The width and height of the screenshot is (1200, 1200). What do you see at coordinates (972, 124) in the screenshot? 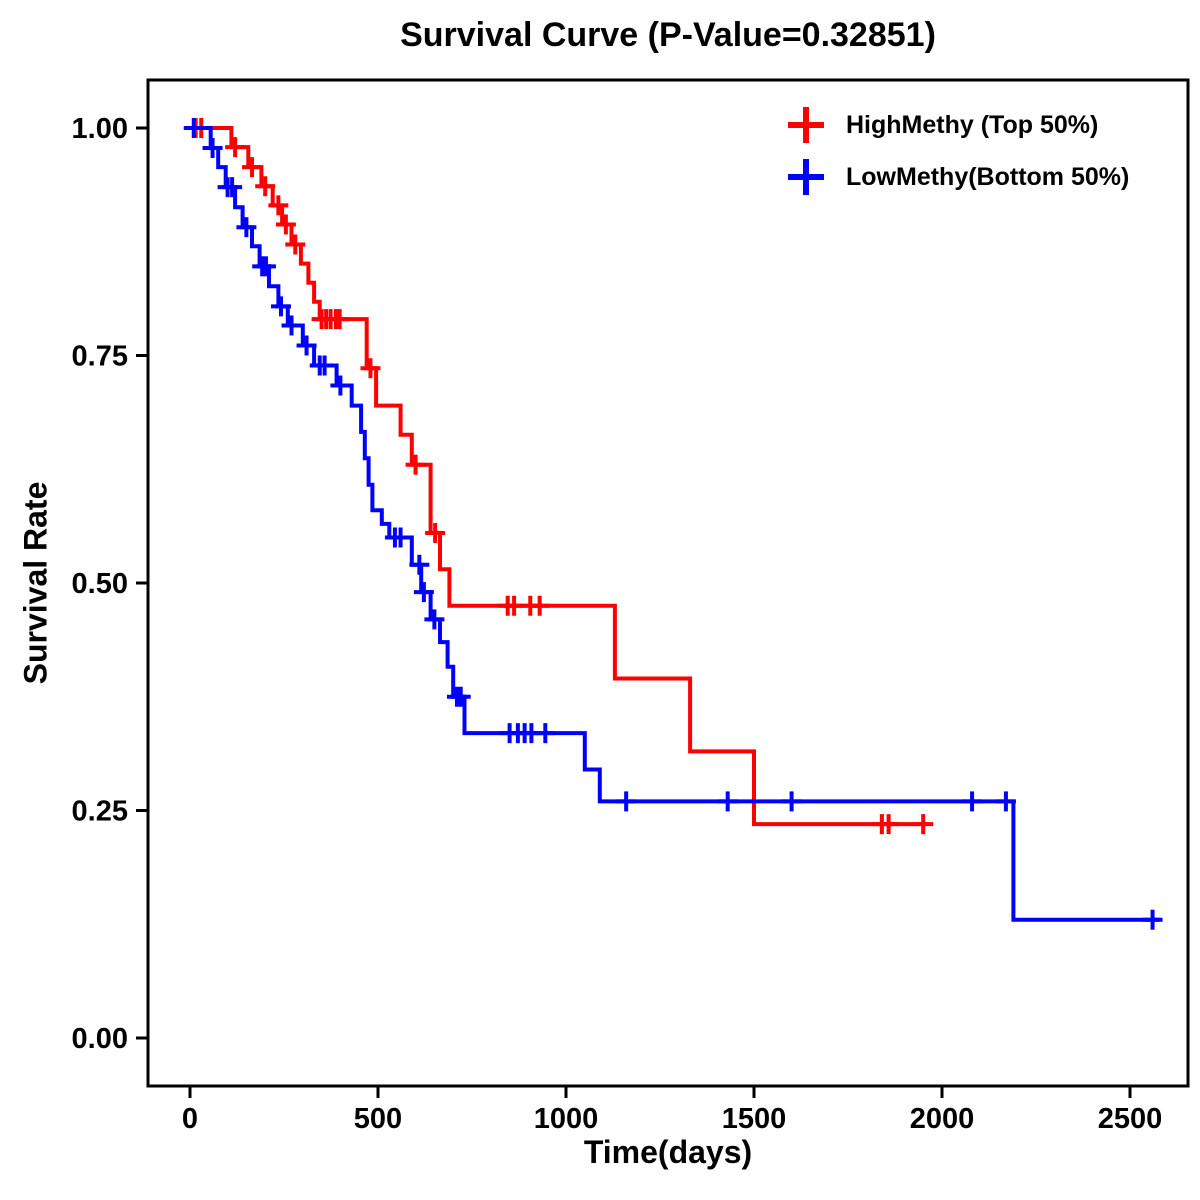
I see `legend-label-highmethy: HighMethy (Top 50%)` at bounding box center [972, 124].